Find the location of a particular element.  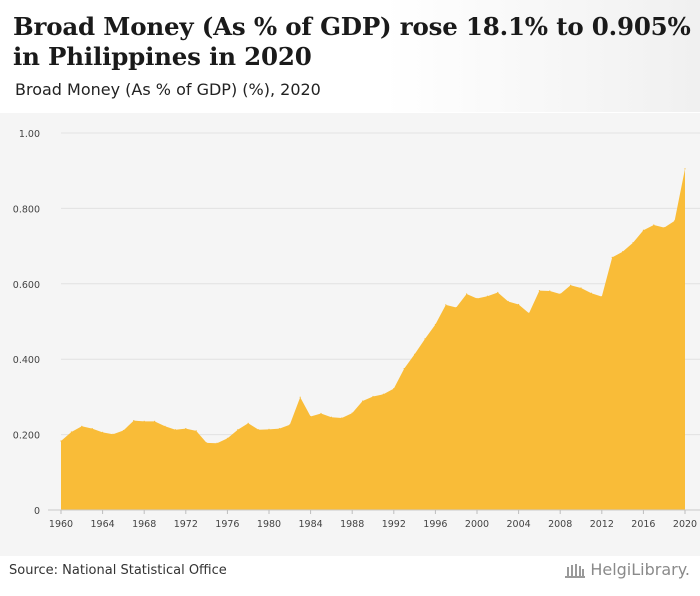

x-tick-label: 1972 is located at coordinates (186, 524).